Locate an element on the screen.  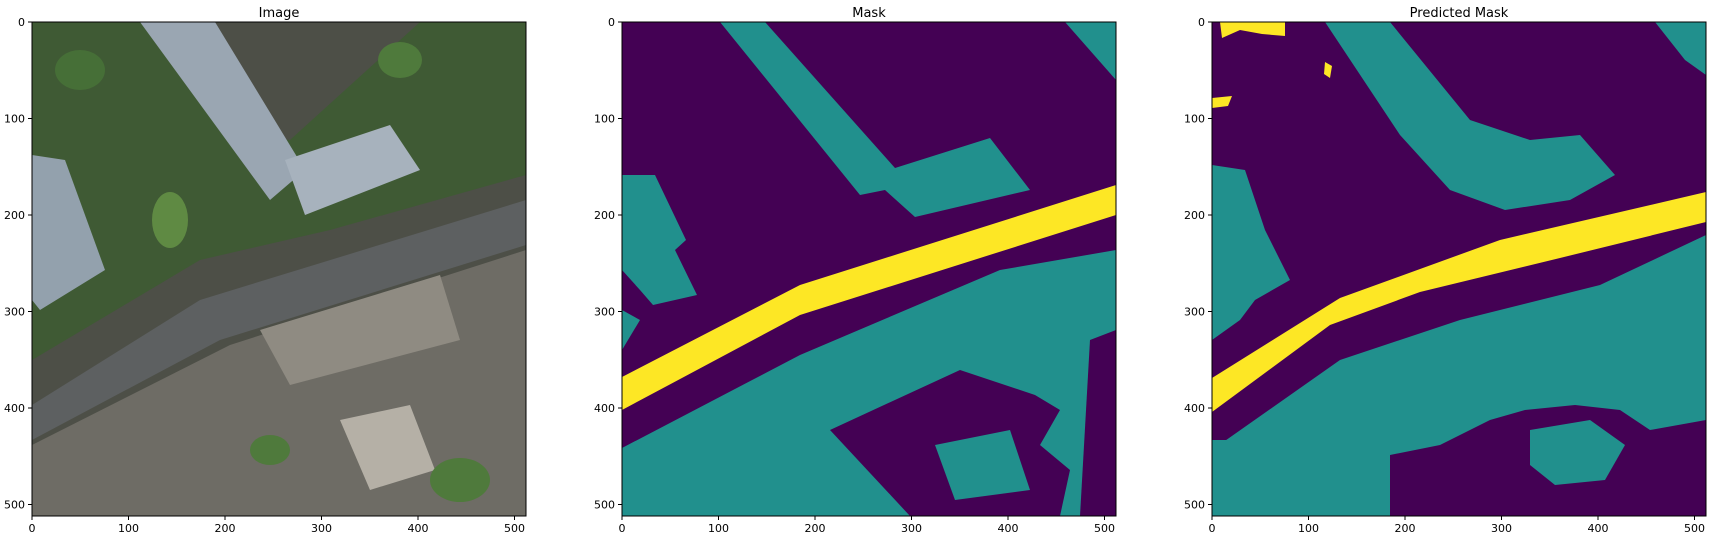
y-axis-image: 0 100 200 300 400 500 is located at coordinates (18, 264).